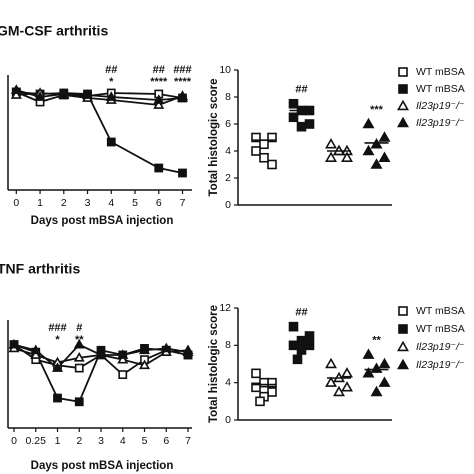  I want to click on chart-title: TNF arthritis, so click(40, 269).